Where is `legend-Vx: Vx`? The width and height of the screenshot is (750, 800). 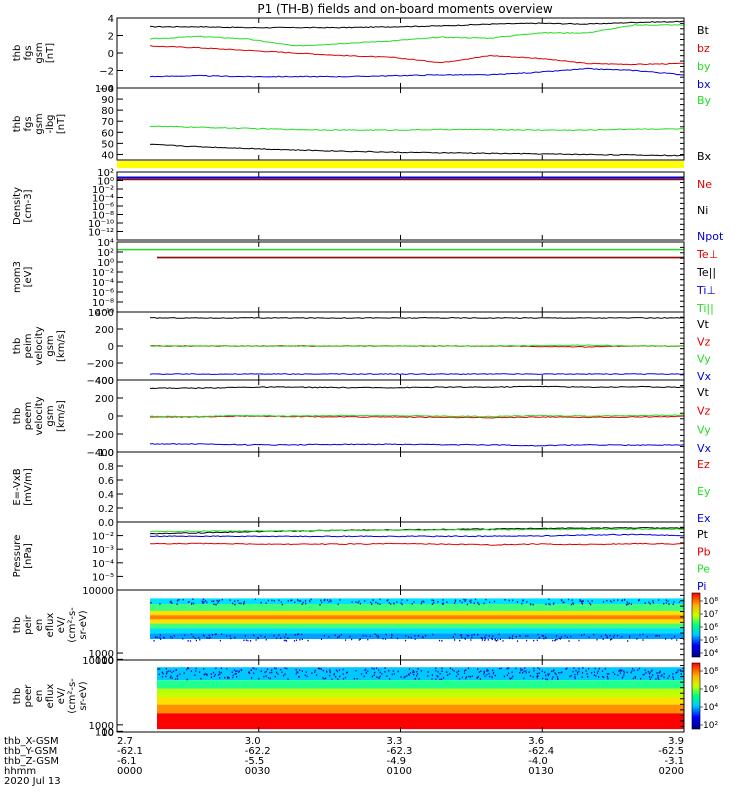 legend-Vx: Vx is located at coordinates (704, 376).